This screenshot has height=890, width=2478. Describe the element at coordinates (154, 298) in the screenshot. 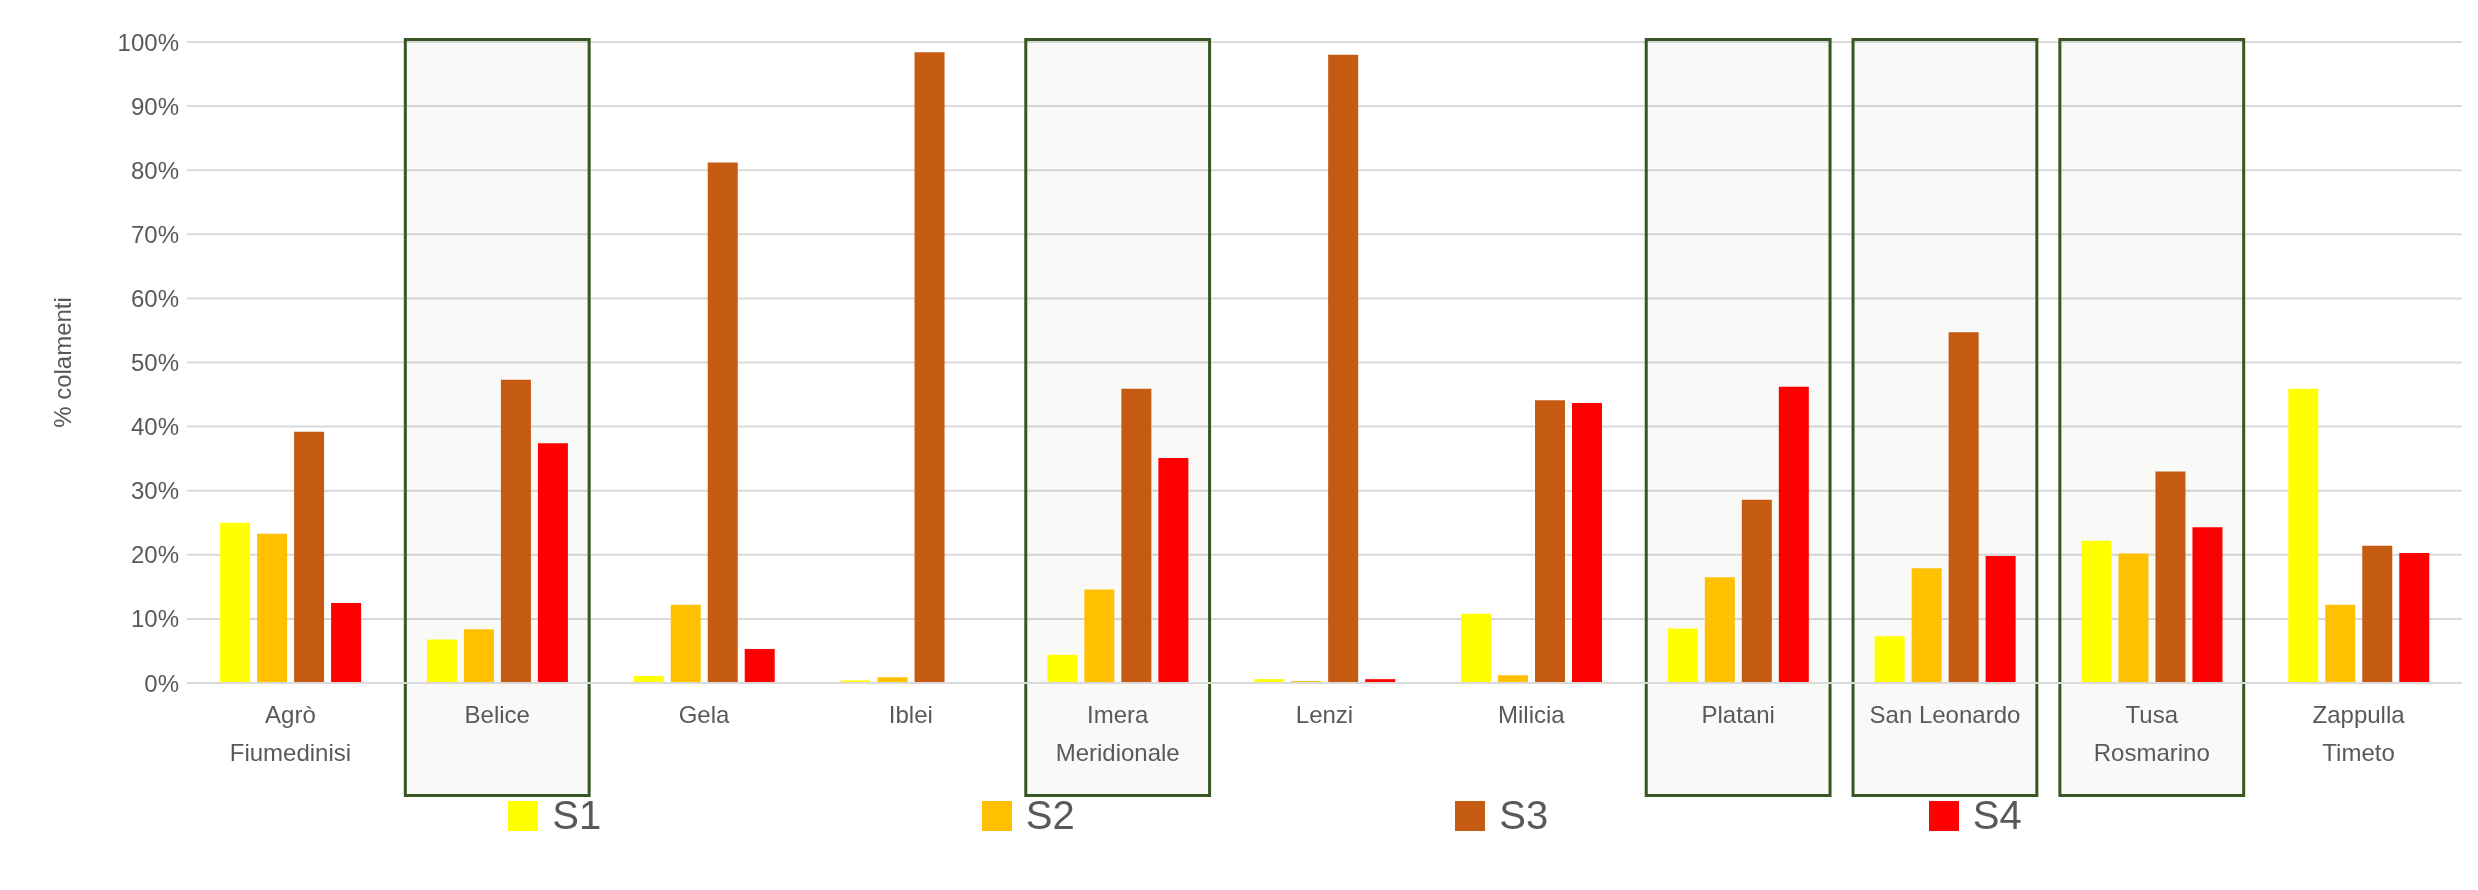

I see `y-tick-label: 60%` at that location.